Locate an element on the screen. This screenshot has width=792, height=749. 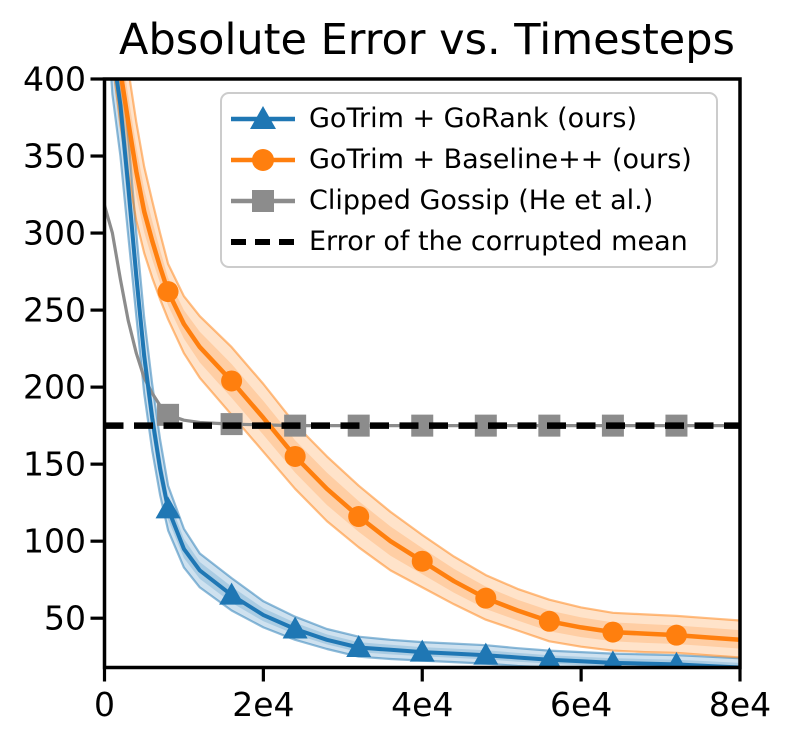
y-tick-label: 50 is located at coordinates (65, 618).